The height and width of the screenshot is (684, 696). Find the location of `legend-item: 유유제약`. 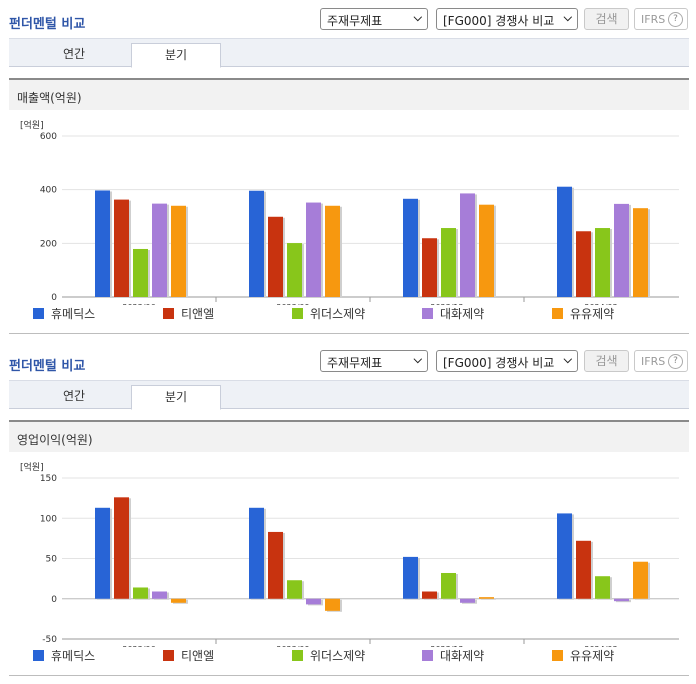

legend-item: 유유제약 is located at coordinates (583, 313).